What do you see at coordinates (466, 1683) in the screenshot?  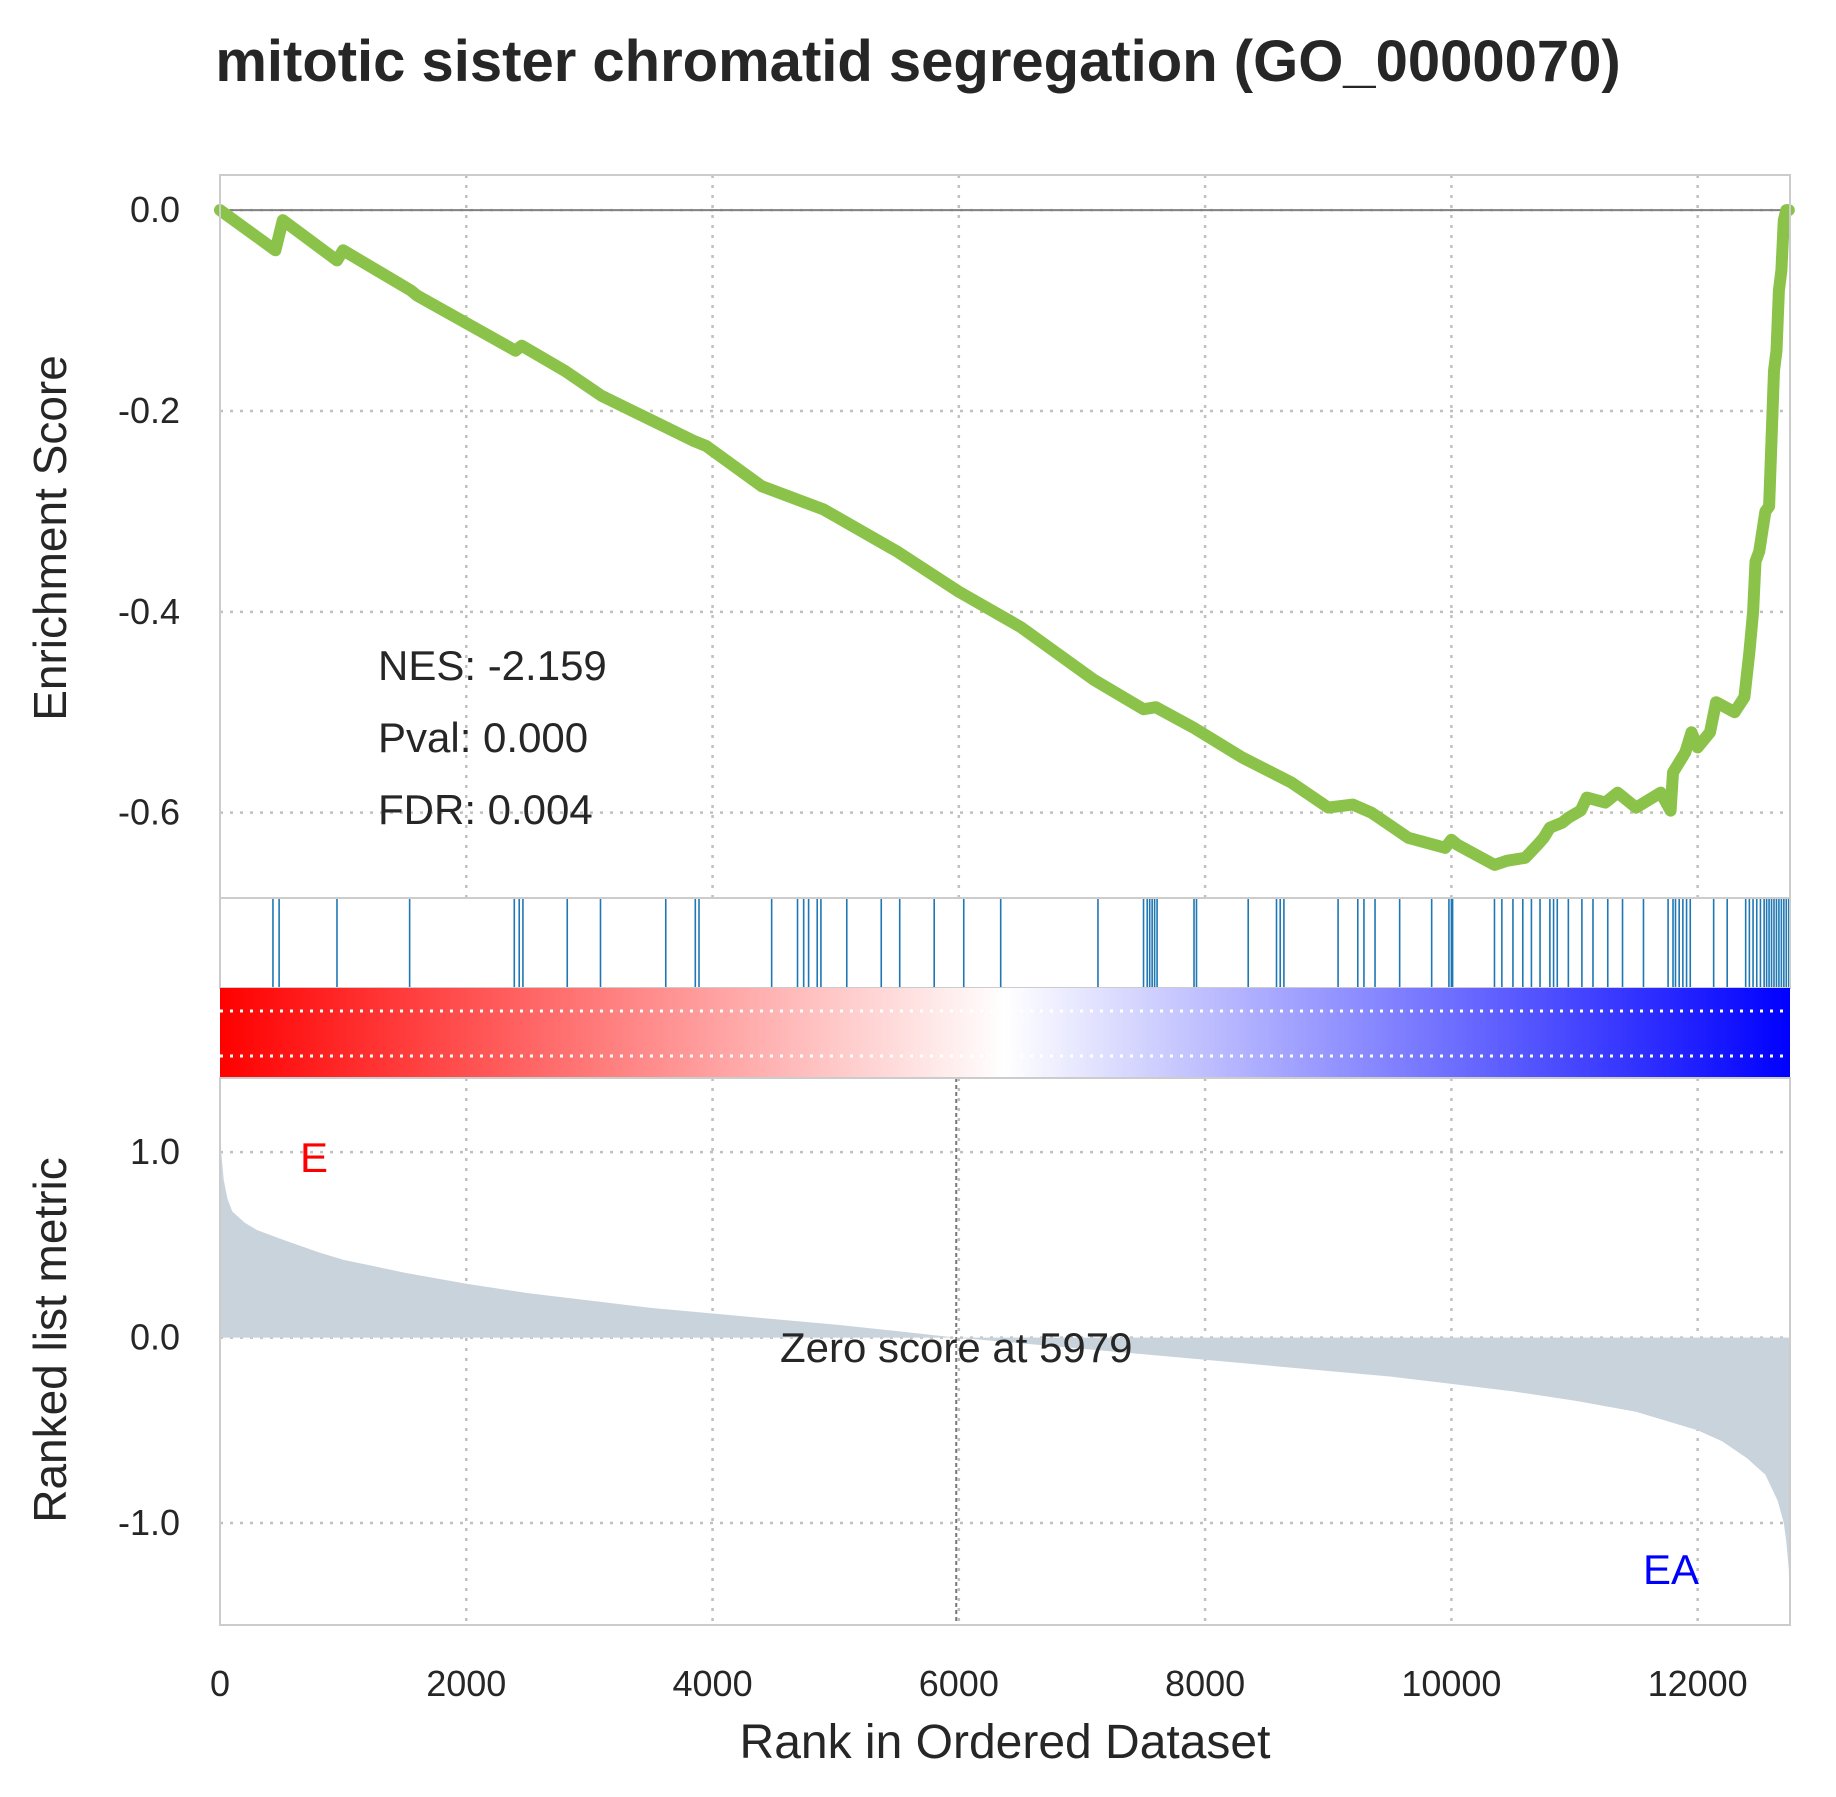 I see `x-tick-label: 2000` at bounding box center [466, 1683].